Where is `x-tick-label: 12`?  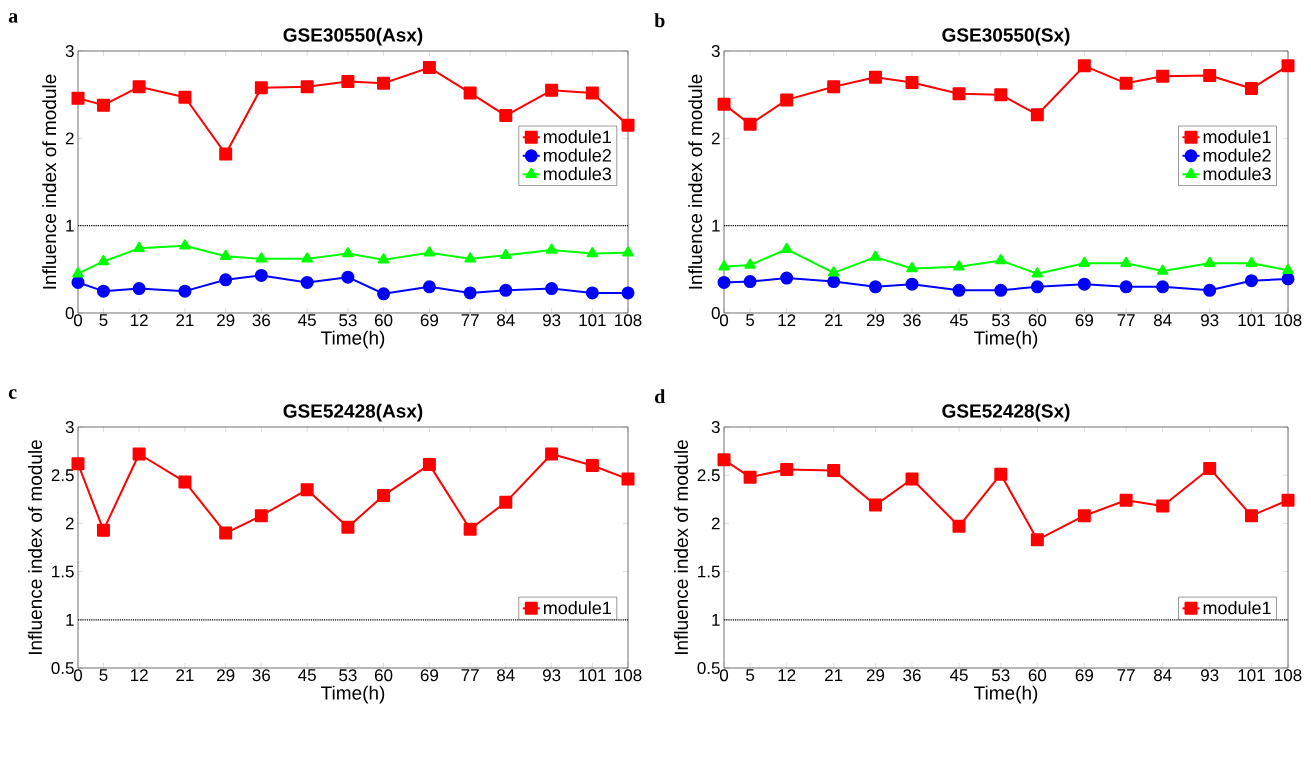 x-tick-label: 12 is located at coordinates (139, 675).